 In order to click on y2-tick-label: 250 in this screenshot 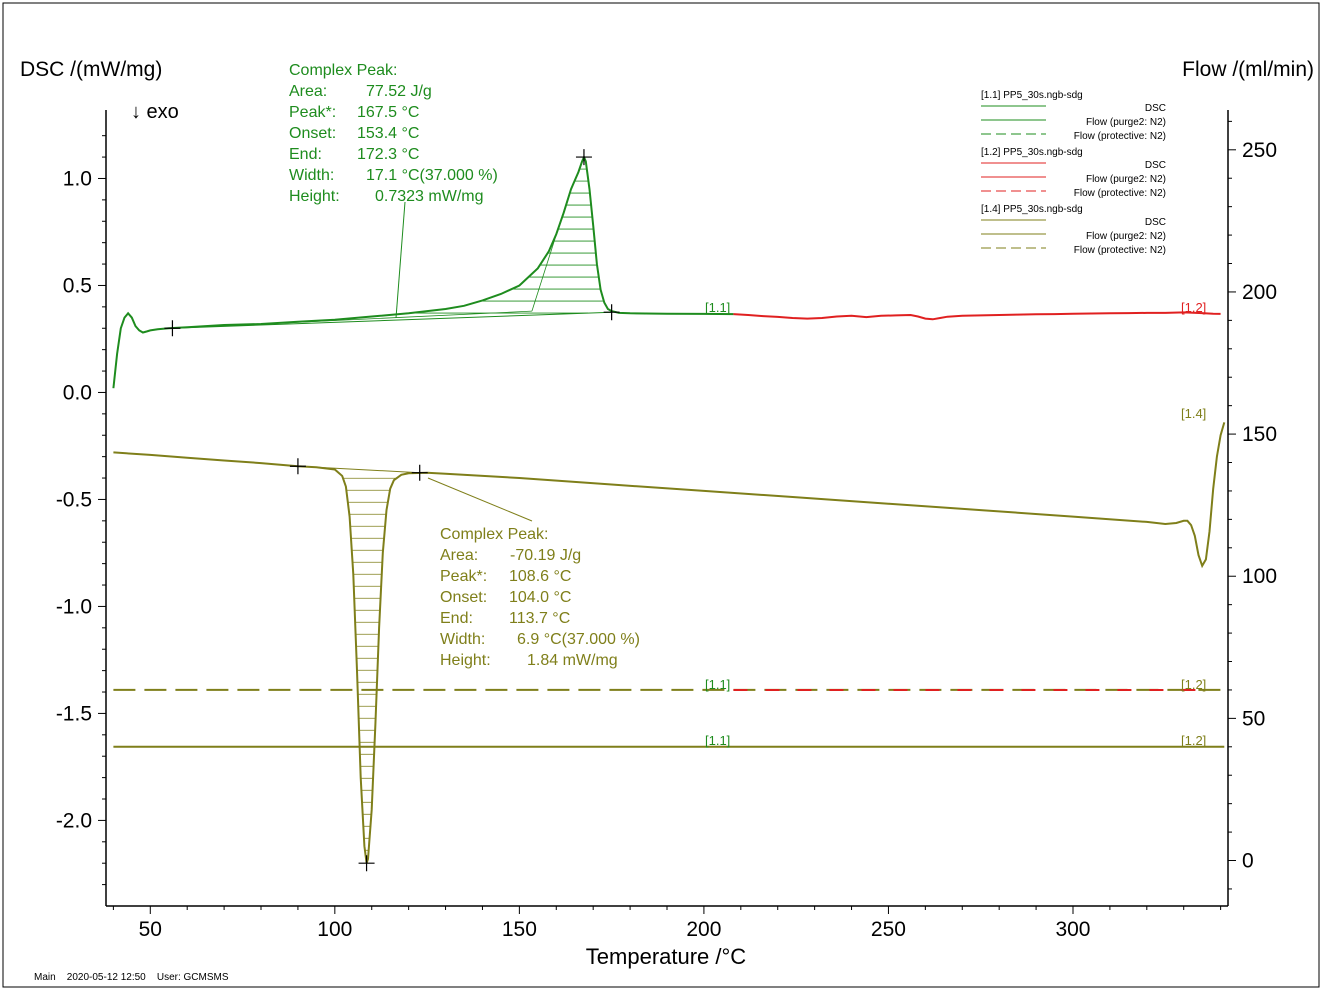, I will do `click(1259, 150)`.